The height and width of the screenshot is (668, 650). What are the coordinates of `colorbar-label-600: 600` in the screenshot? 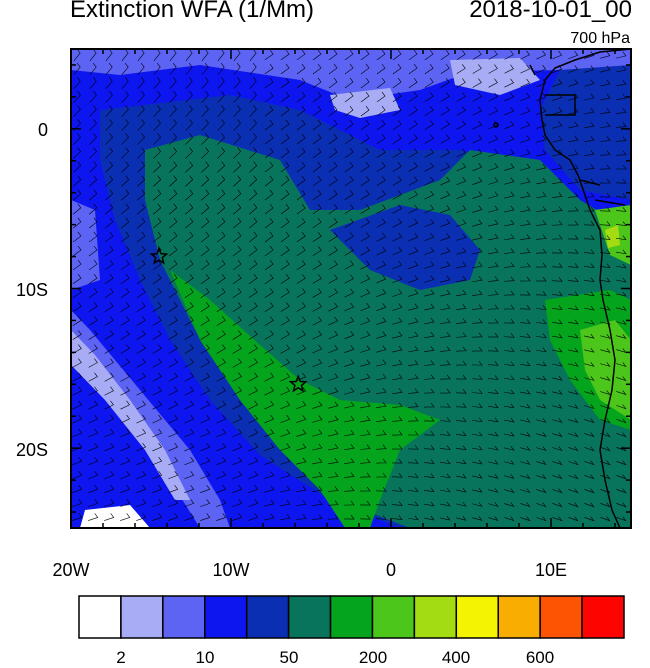 It's located at (540, 657).